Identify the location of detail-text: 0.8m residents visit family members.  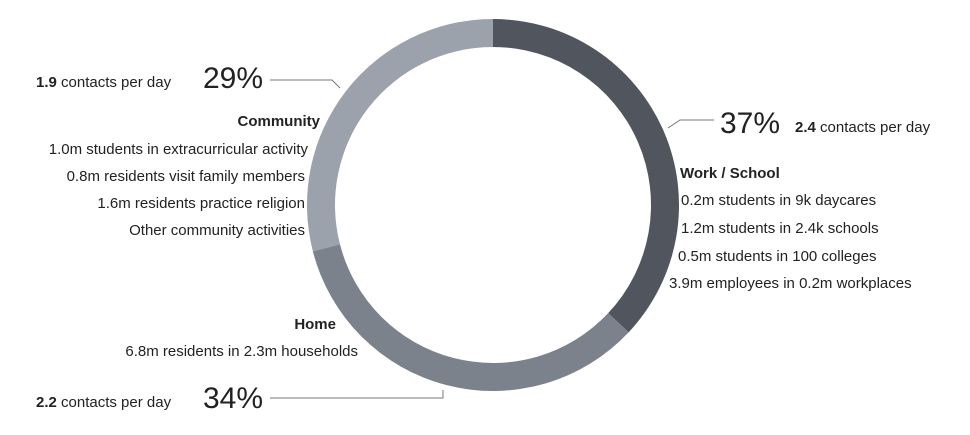
(186, 176).